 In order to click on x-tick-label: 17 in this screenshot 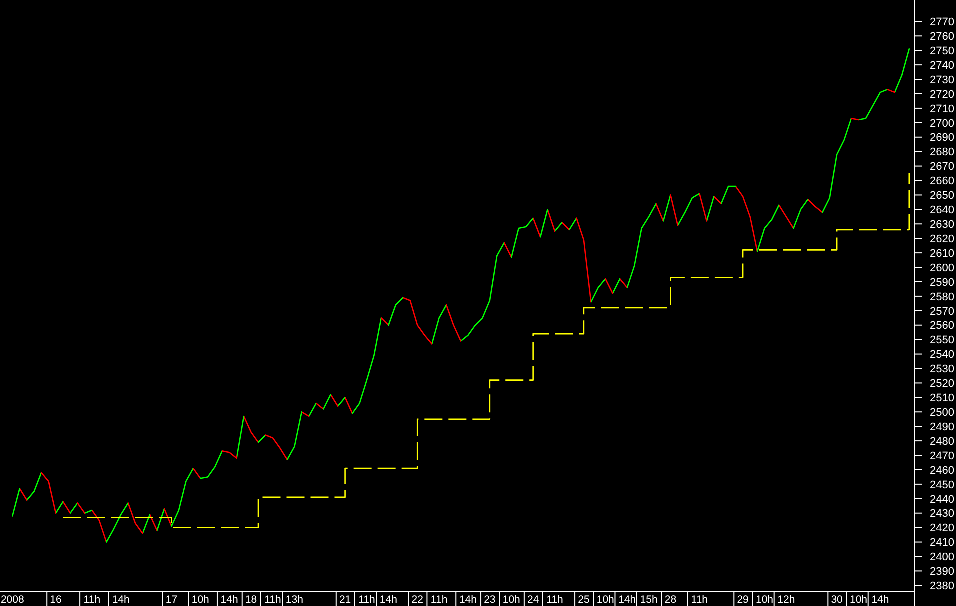, I will do `click(172, 600)`.